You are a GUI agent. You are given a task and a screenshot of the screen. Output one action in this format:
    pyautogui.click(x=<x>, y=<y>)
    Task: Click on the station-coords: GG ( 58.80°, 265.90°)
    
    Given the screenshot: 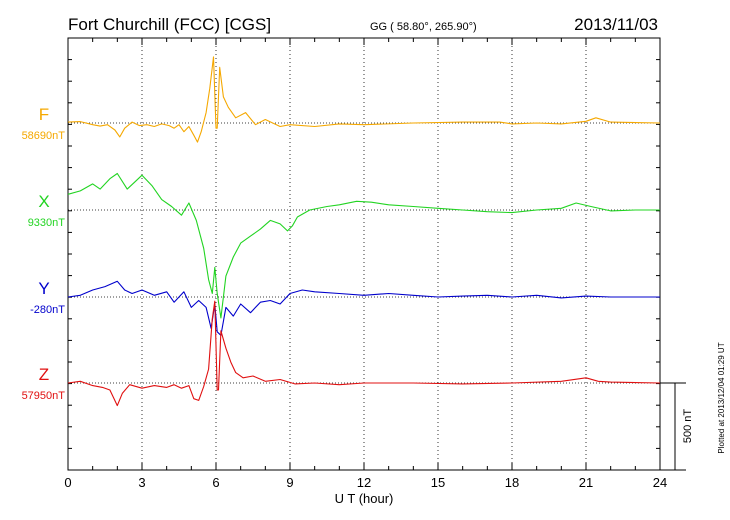 What is the action you would take?
    pyautogui.click(x=423, y=27)
    